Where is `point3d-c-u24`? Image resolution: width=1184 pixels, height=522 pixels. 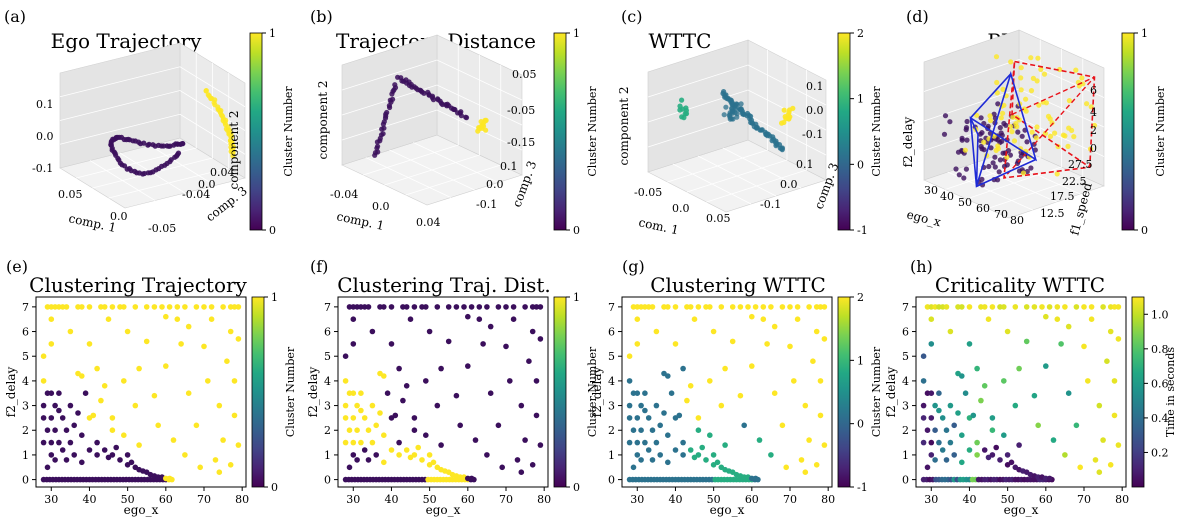 point3d-c-u24 is located at coordinates (732, 104).